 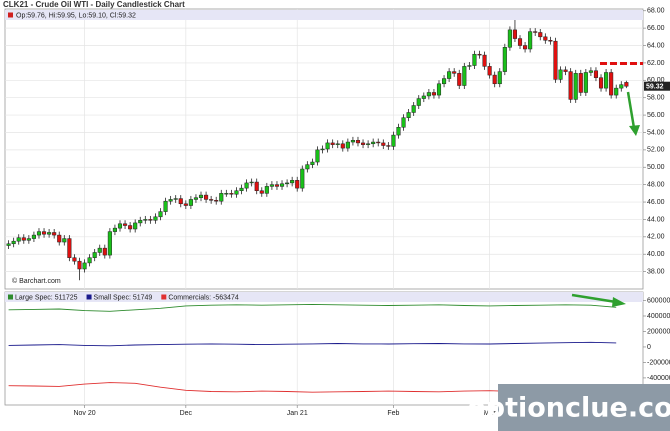 What do you see at coordinates (656, 132) in the screenshot?
I see `y-tick-label: 54.00` at bounding box center [656, 132].